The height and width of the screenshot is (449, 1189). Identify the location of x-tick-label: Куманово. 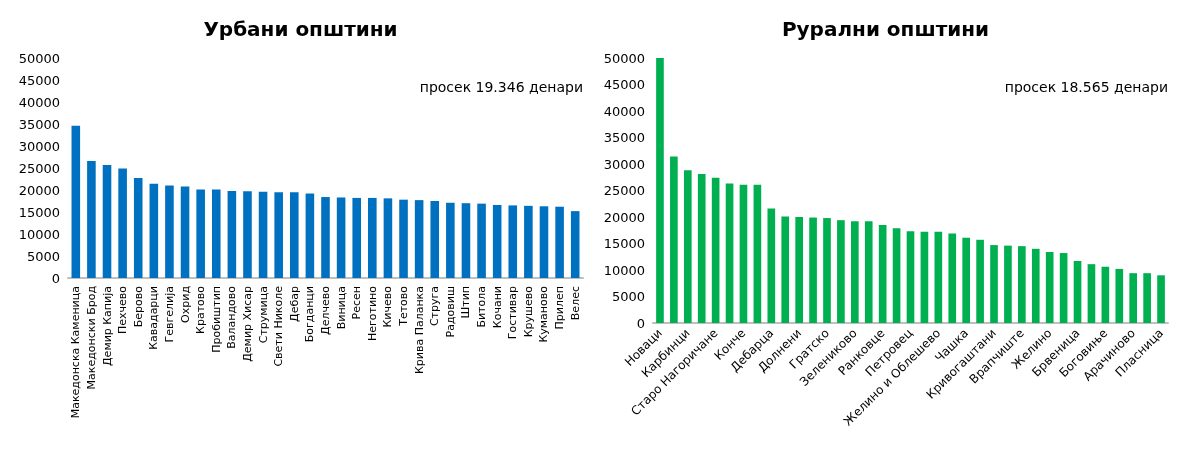
(544, 314).